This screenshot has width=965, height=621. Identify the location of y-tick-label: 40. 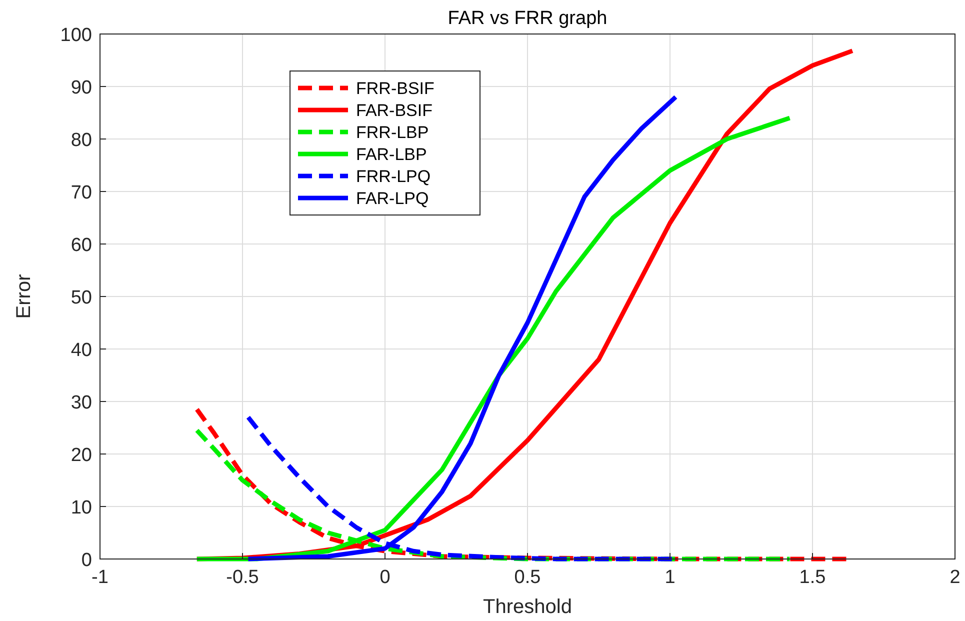
(81, 350).